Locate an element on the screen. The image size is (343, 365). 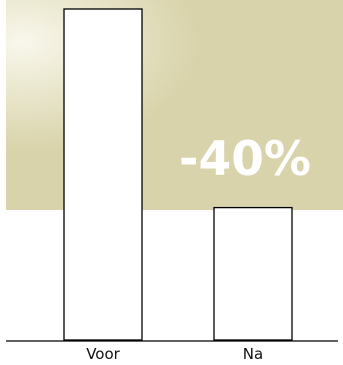
bar-na is located at coordinates (253, 273).